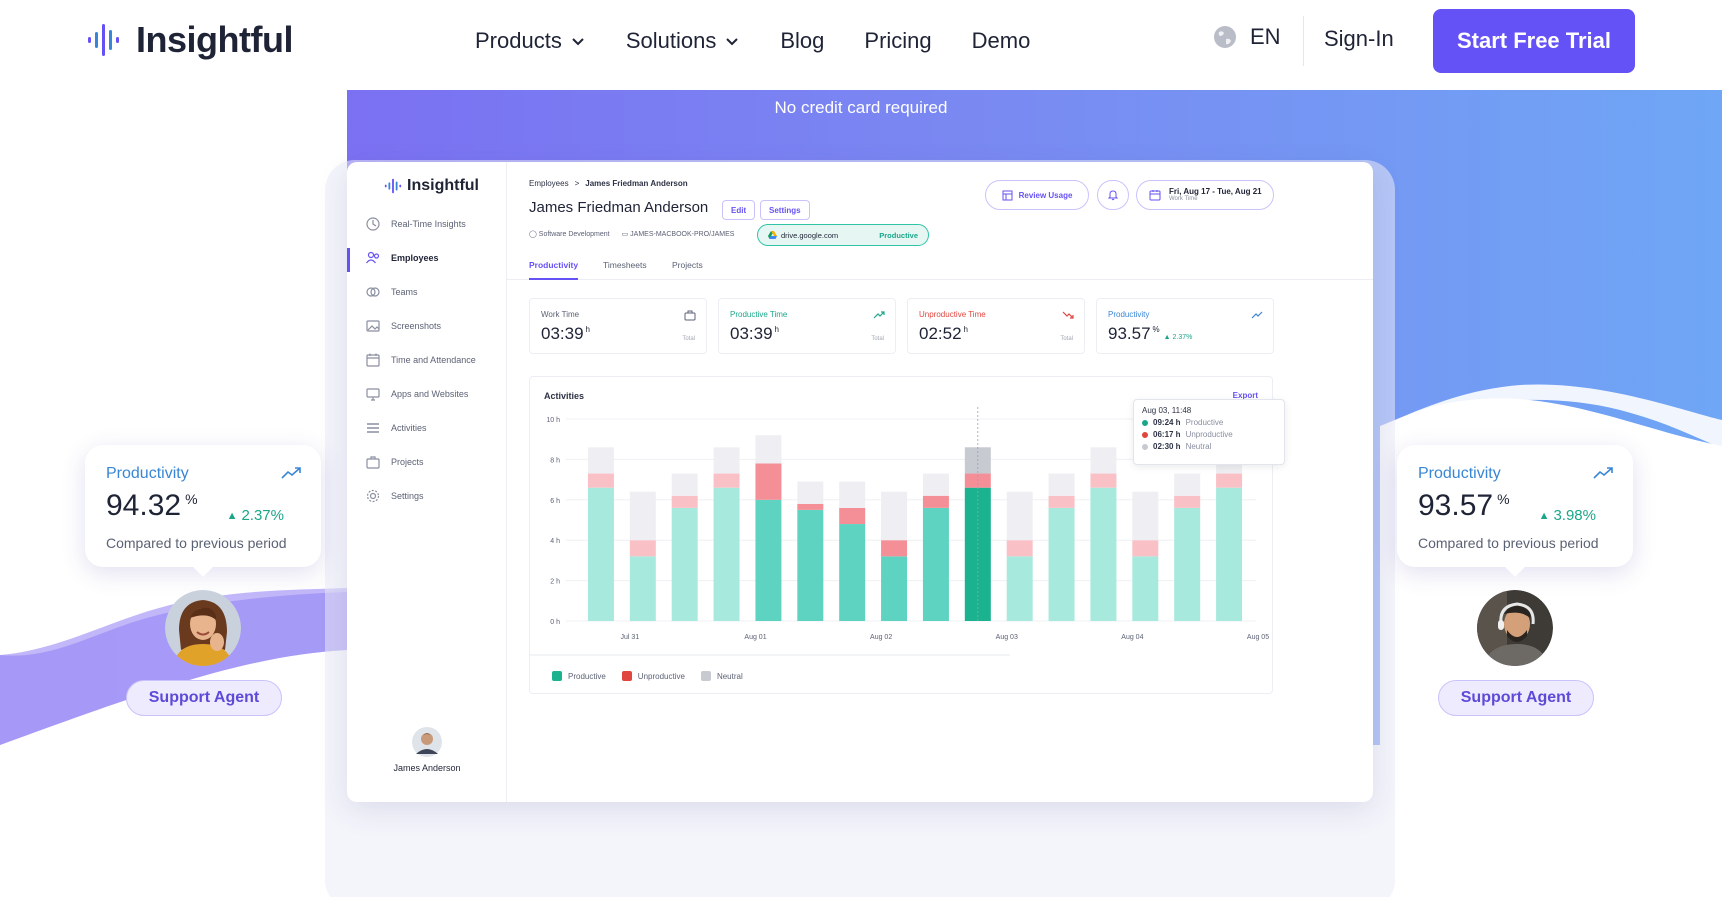  What do you see at coordinates (549, 183) in the screenshot?
I see `breadcrumb-employees: Employees` at bounding box center [549, 183].